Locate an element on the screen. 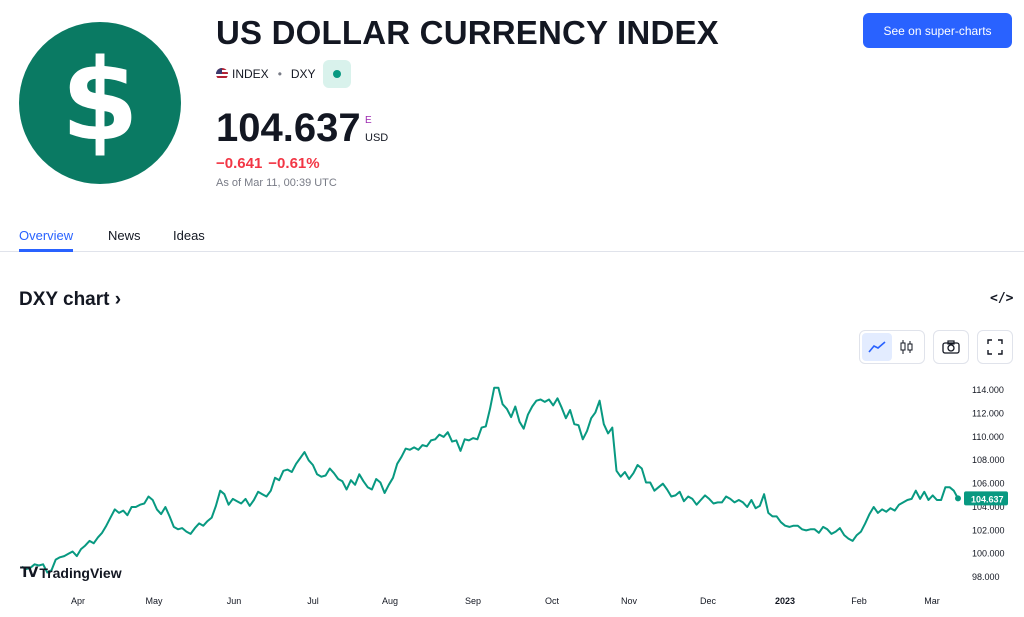  last-price: 104.637 is located at coordinates (288, 128).